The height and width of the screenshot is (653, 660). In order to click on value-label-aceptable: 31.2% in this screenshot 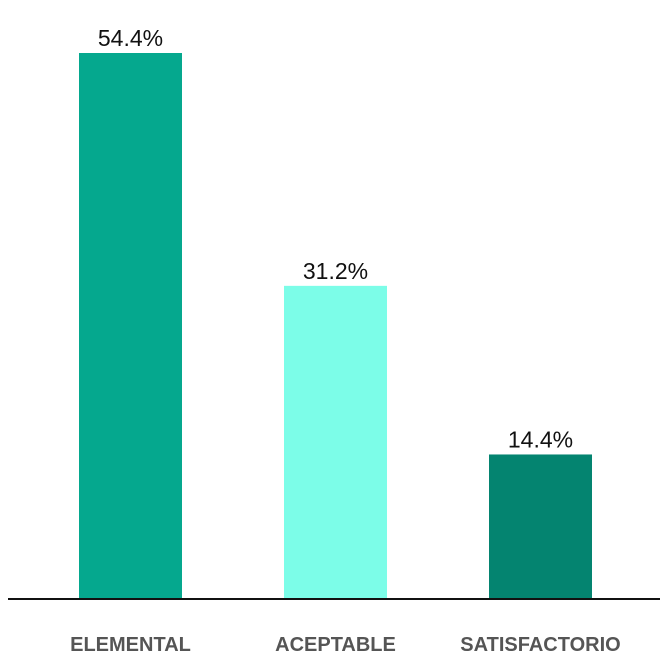, I will do `click(335, 271)`.